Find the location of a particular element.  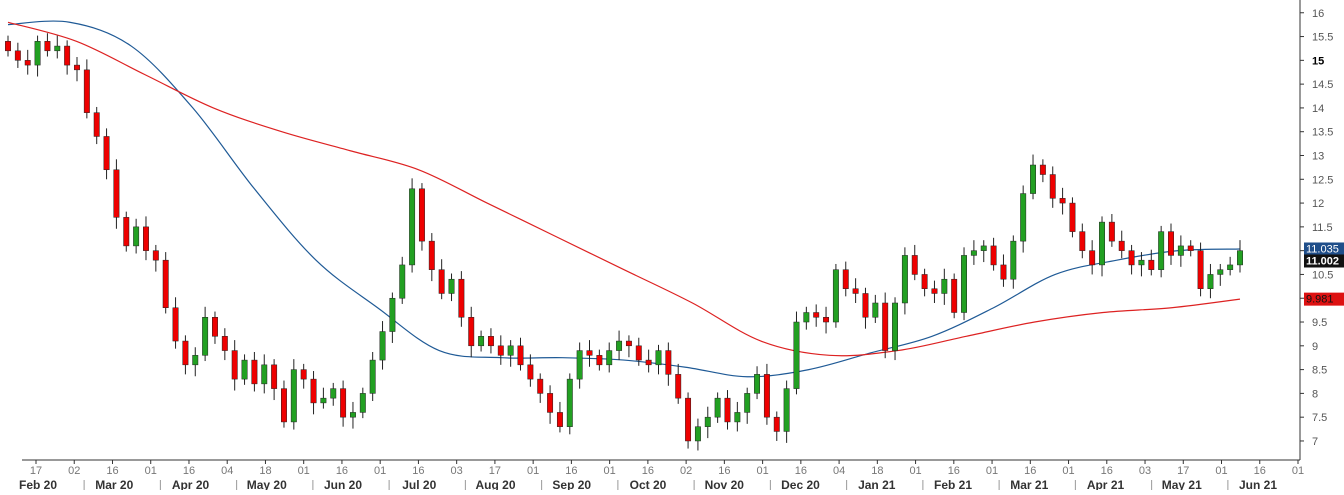

y-tick-label: 8 is located at coordinates (1315, 394).